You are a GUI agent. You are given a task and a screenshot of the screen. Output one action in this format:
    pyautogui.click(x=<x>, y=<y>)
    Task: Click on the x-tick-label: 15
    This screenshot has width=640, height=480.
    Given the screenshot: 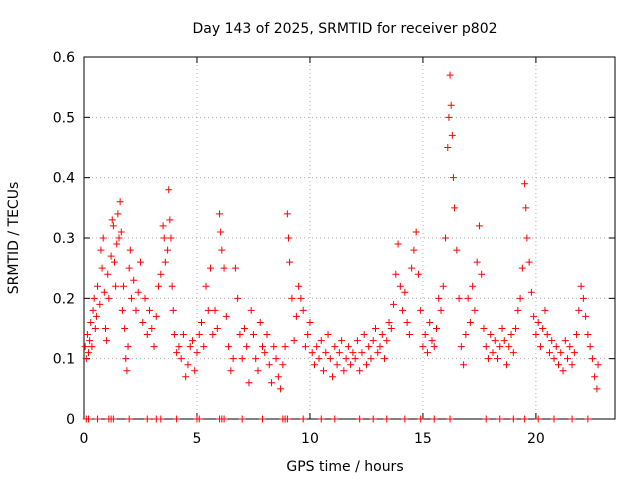 What is the action you would take?
    pyautogui.click(x=423, y=439)
    